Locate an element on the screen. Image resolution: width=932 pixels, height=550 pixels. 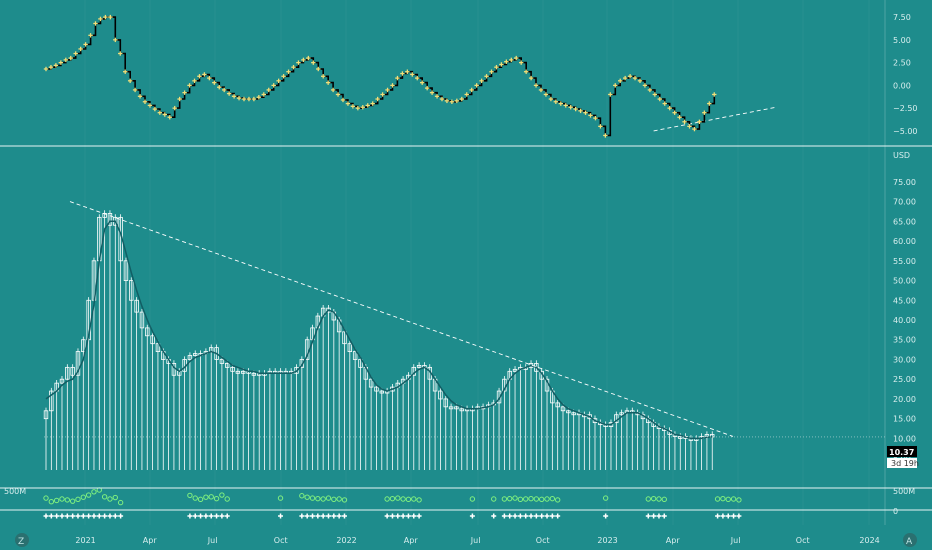
volume-pane is located at coordinates (392, 503).